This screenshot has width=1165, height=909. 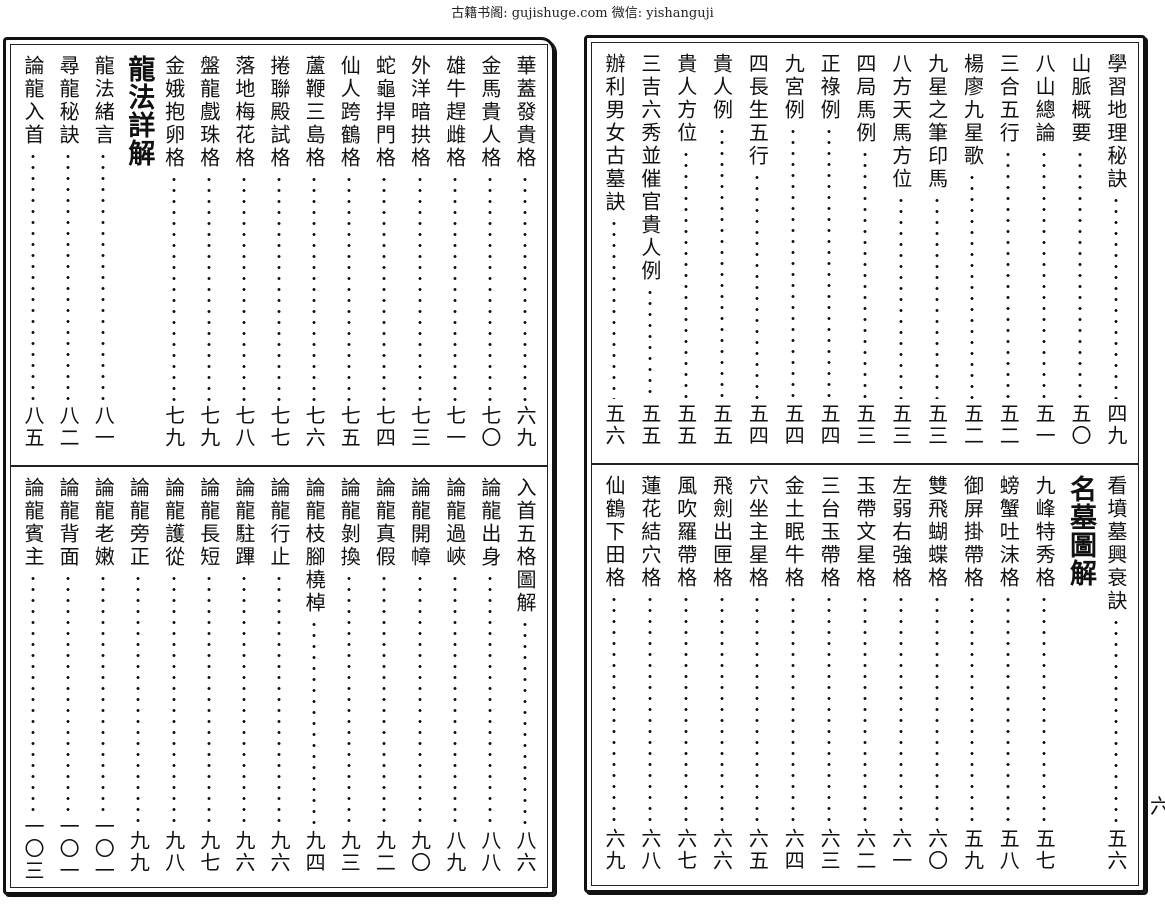 I want to click on toc-entry-title: 四局馬例, so click(x=864, y=99).